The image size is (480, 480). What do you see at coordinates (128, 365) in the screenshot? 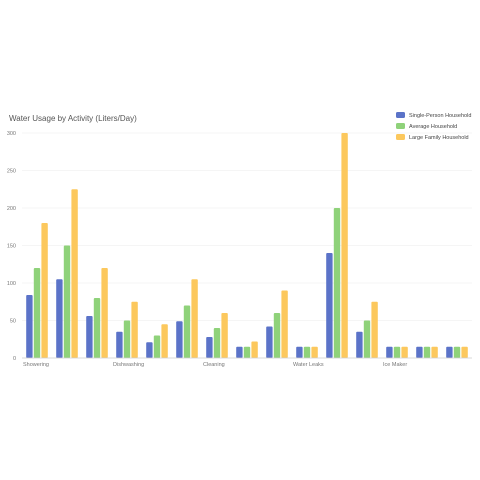
I see `x-tick-label: Dishwashing` at bounding box center [128, 365].